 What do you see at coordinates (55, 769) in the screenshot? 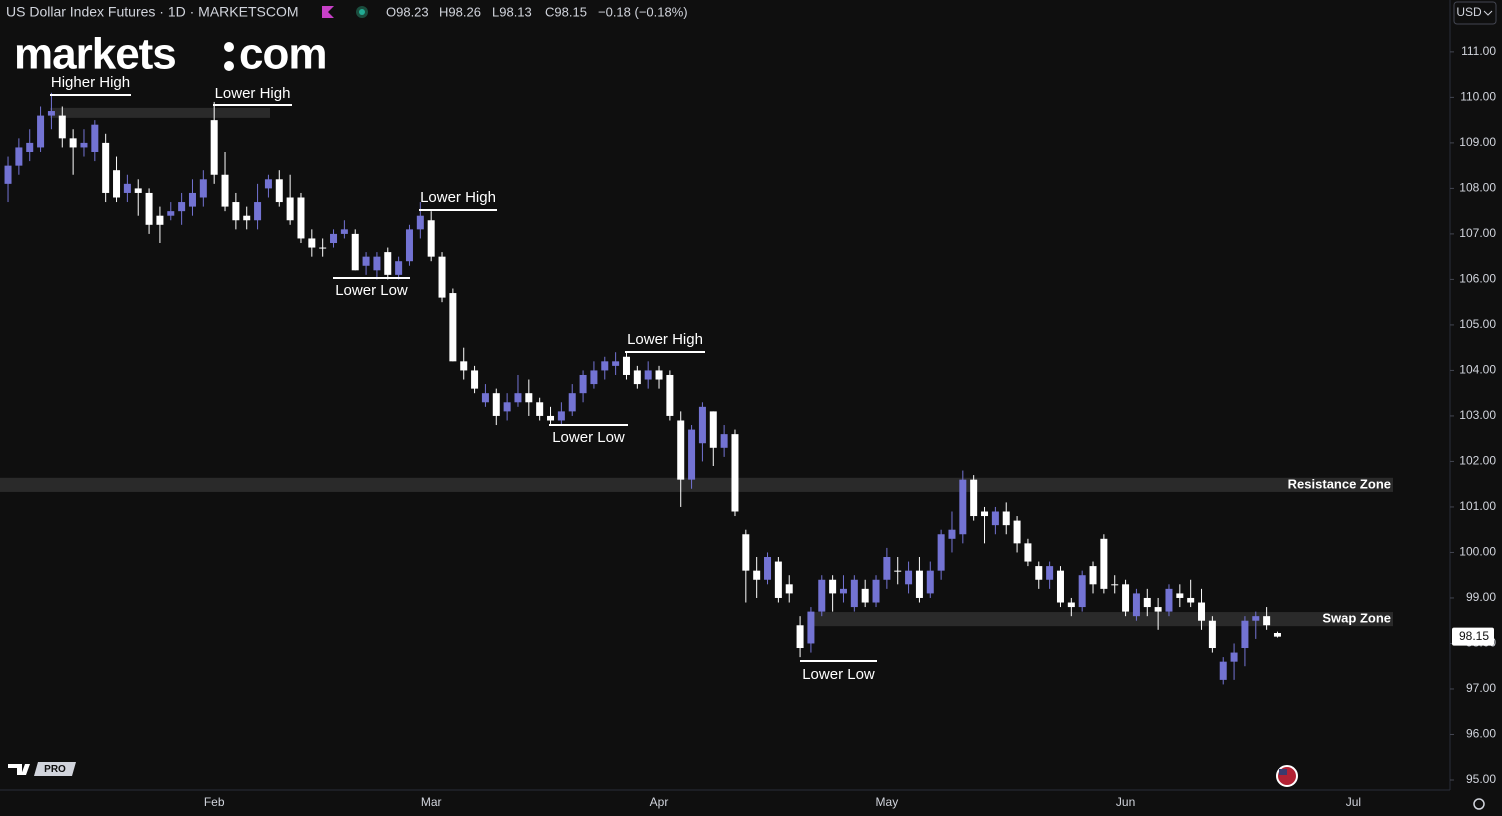
I see `badge-bg` at bounding box center [55, 769].